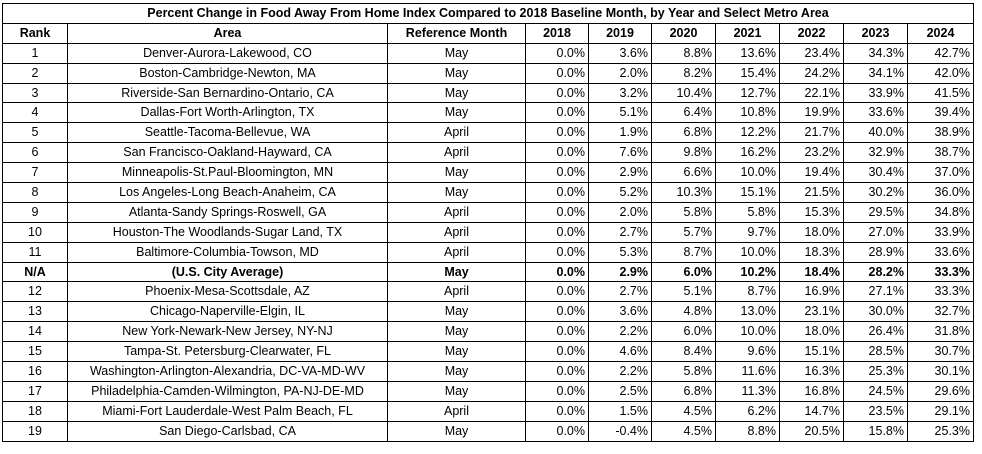 This screenshot has height=454, width=982. Describe the element at coordinates (875, 312) in the screenshot. I see `value-cell: 30.0%` at that location.